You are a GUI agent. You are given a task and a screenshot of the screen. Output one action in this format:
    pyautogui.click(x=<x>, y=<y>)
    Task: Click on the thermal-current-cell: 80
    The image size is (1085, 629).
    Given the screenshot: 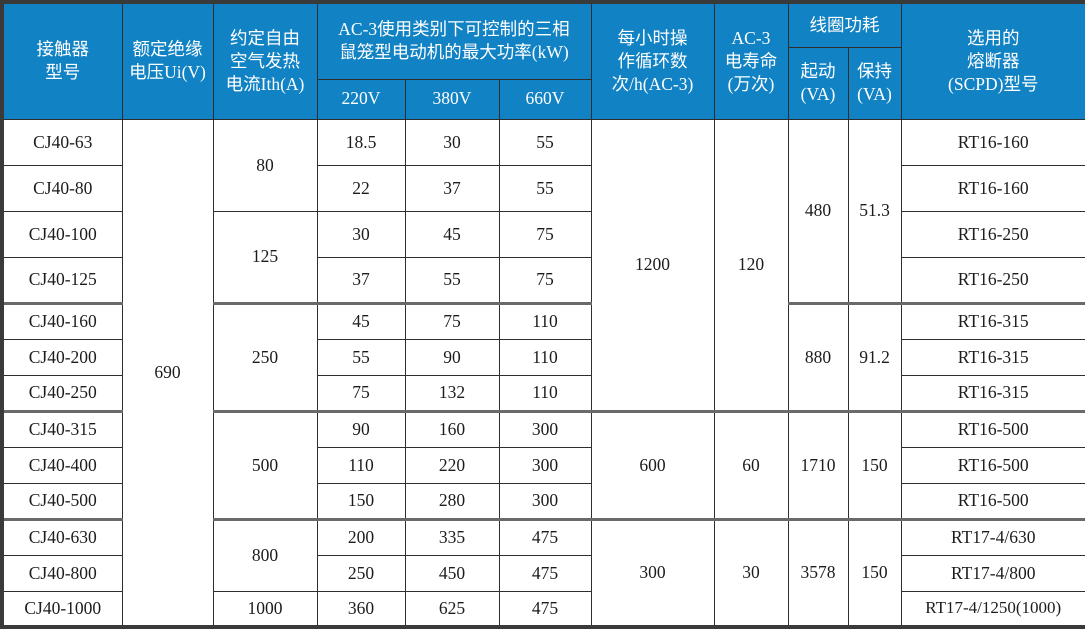 What is the action you would take?
    pyautogui.click(x=265, y=165)
    